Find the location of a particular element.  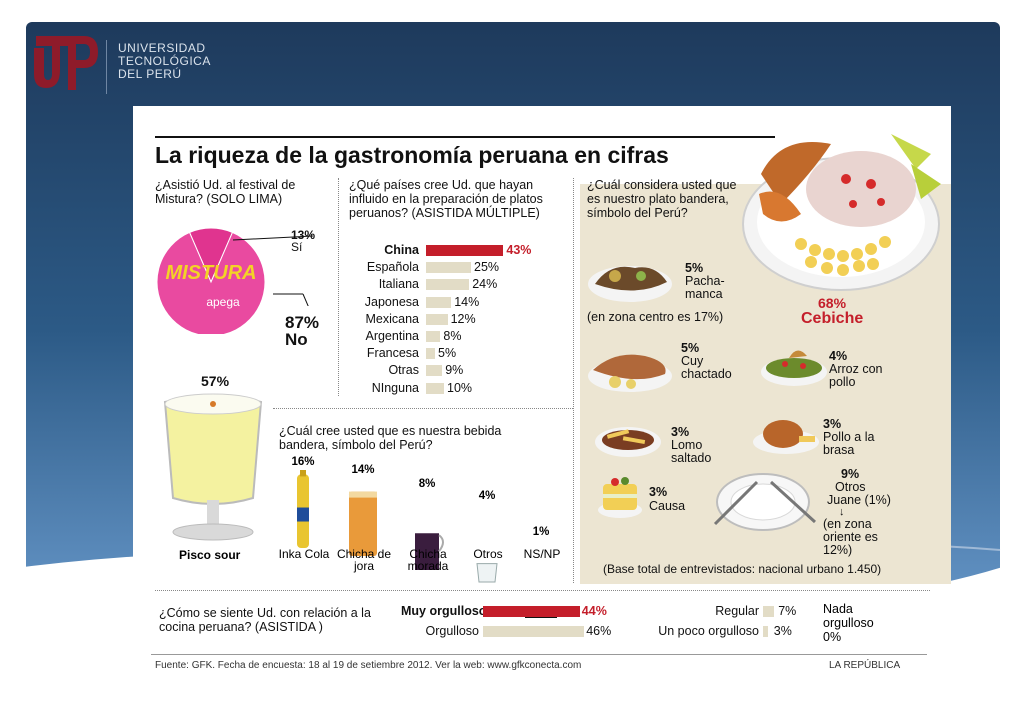

dish-otros-name: Otros is located at coordinates (850, 487).